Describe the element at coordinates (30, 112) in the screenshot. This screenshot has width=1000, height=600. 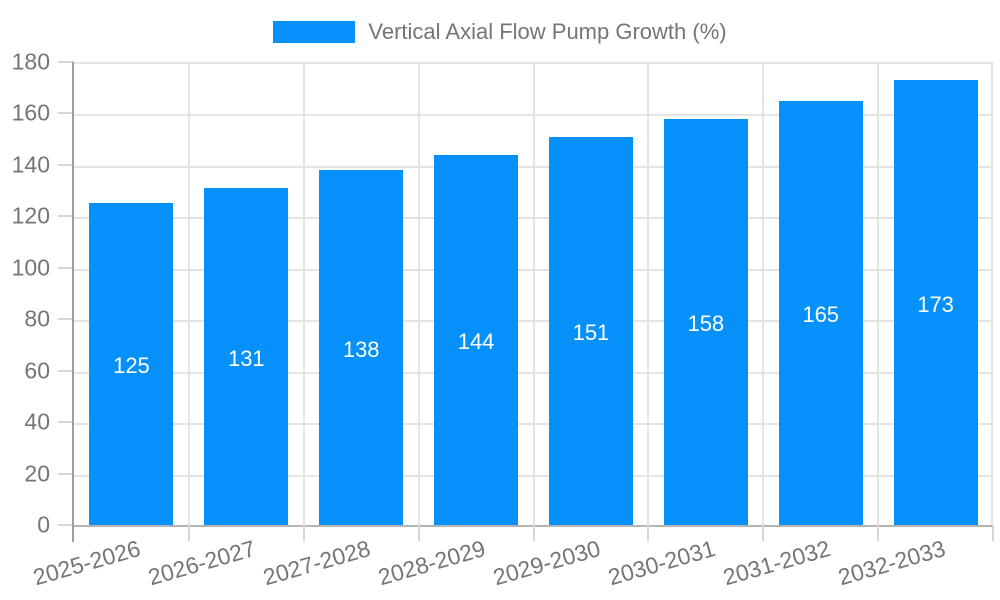
I see `y-axis-tick-label: 160` at that location.